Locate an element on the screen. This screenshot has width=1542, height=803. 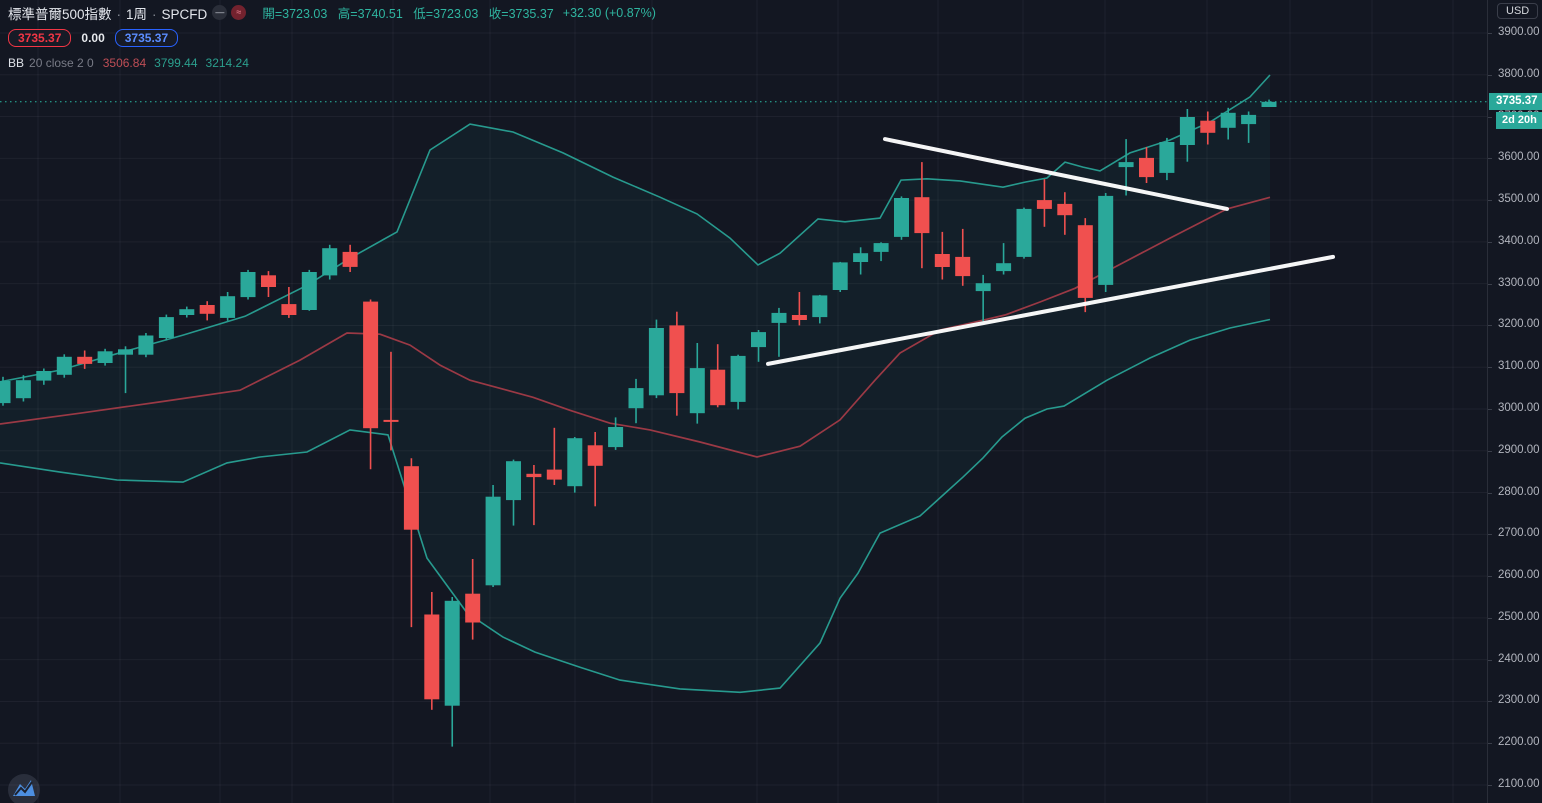
indicator-name: BB is located at coordinates (16, 63).